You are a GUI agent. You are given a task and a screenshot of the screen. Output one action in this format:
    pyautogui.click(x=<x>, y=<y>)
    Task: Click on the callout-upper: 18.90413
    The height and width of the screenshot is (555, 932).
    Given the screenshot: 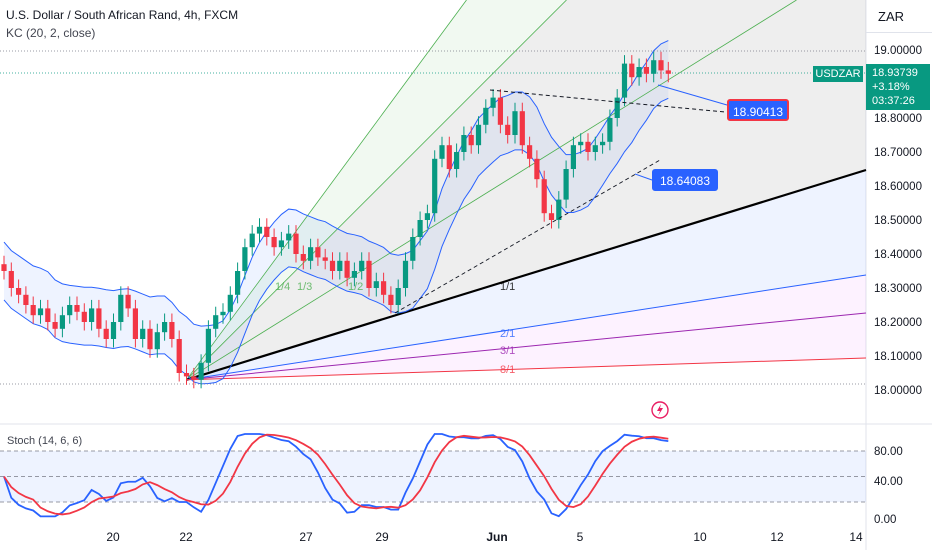 What is the action you would take?
    pyautogui.click(x=758, y=110)
    